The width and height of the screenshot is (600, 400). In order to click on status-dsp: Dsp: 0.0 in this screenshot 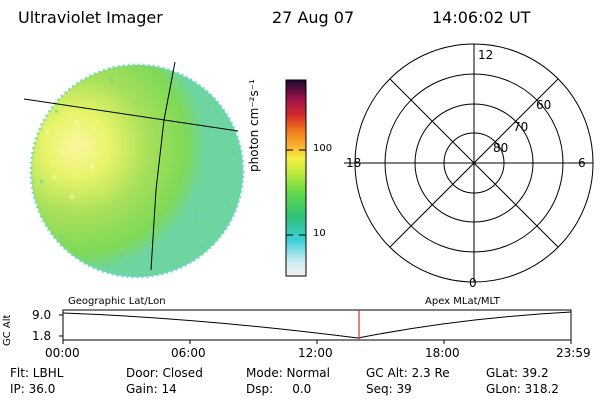, I will do `click(279, 389)`.